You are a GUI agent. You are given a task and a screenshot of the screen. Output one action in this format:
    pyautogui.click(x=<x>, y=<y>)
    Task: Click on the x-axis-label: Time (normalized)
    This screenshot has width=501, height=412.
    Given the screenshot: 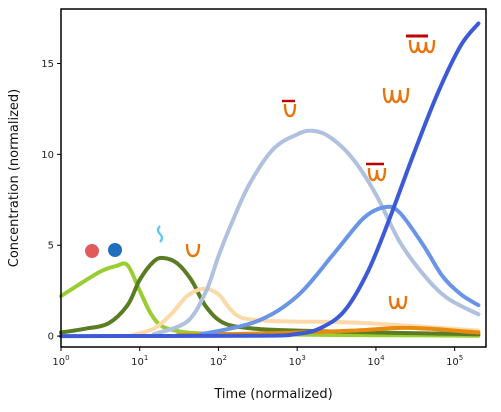 What is the action you would take?
    pyautogui.click(x=272, y=394)
    